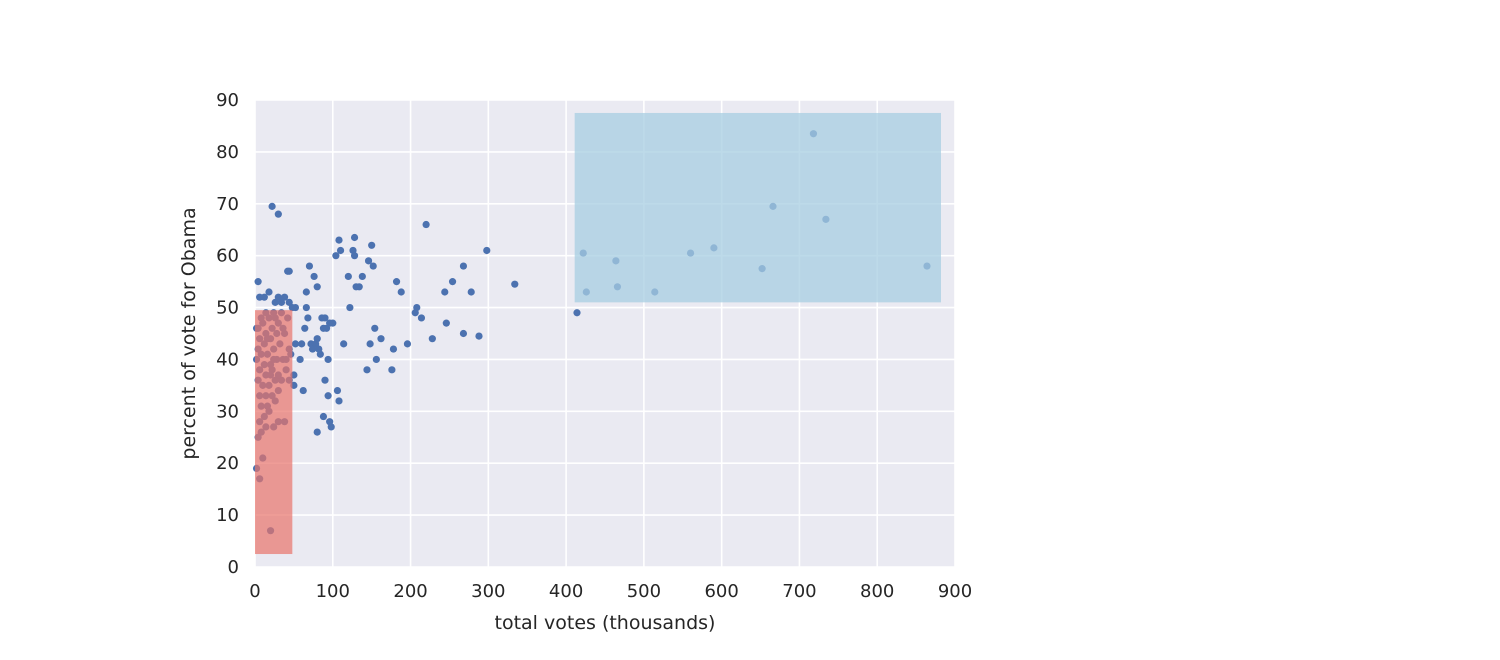 Image resolution: width=1500 pixels, height=660 pixels. I want to click on y-tick-label: 90, so click(227, 100).